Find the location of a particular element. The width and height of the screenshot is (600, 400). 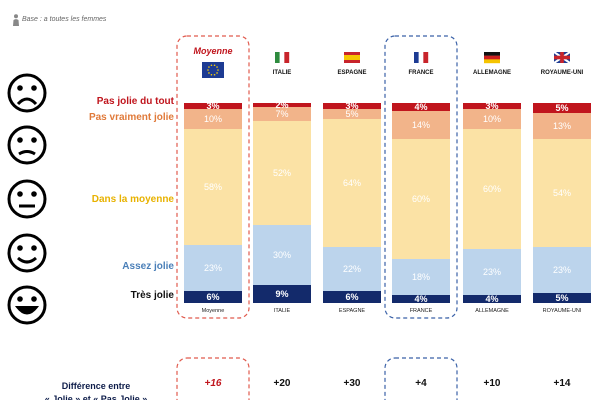

bar-value-label: 60% is located at coordinates (421, 199).